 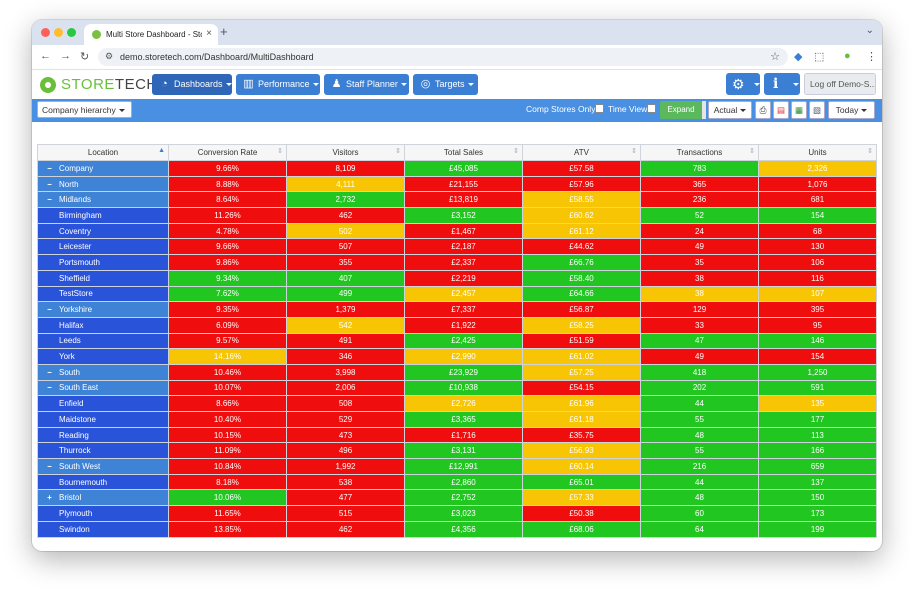 What do you see at coordinates (457, 168) in the screenshot?
I see `table-row: − Company 9.66% 8,109 £45,085 £57.58 783 2,326` at bounding box center [457, 168].